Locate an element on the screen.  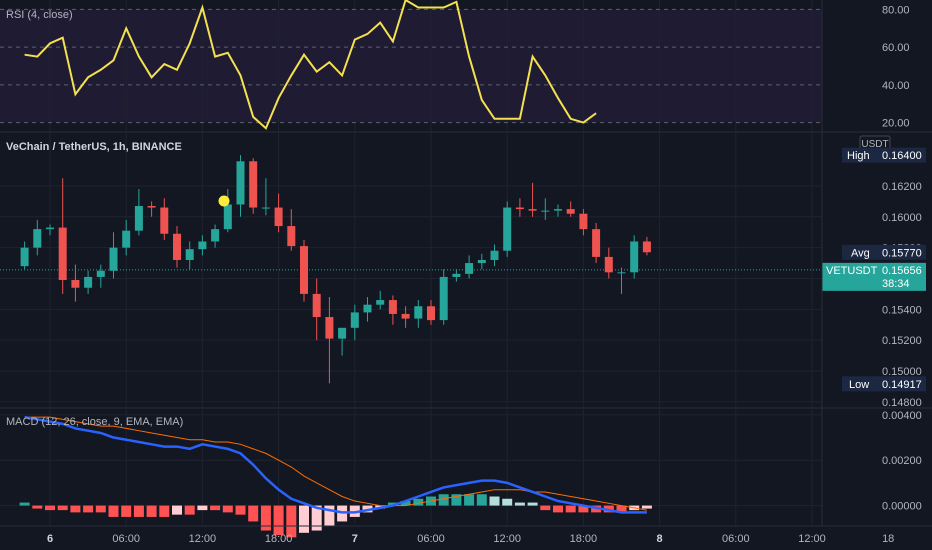
high-value: 0.16400 is located at coordinates (902, 156).